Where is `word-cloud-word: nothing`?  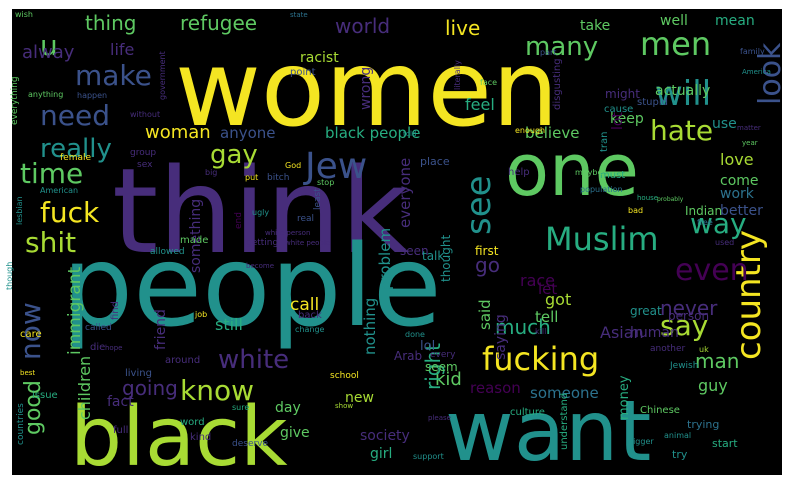 word-cloud-word: nothing is located at coordinates (370, 326).